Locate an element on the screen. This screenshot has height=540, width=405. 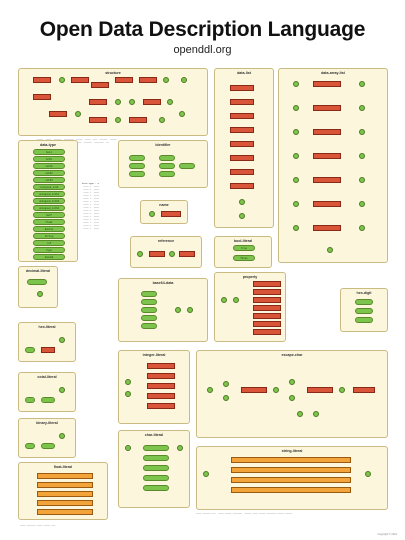
data-type-token: int16 is located at coordinates (49, 166).